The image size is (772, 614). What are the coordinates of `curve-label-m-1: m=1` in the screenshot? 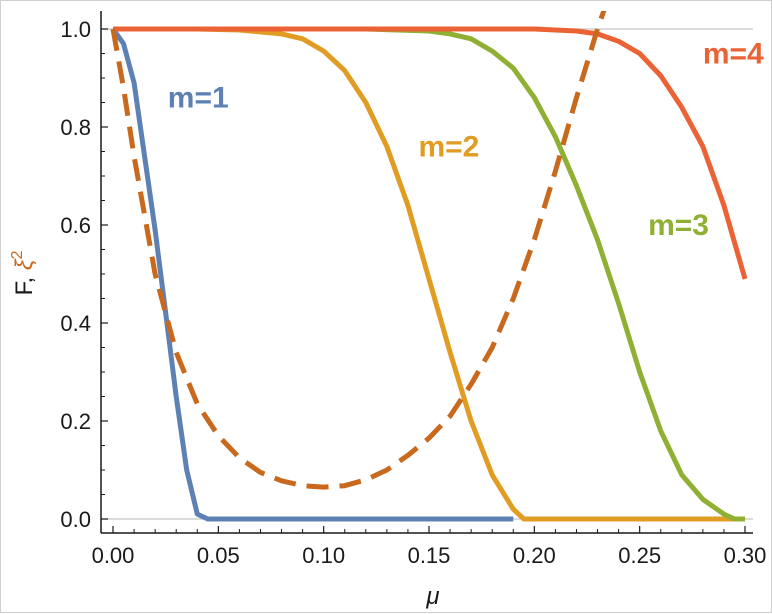 It's located at (198, 97).